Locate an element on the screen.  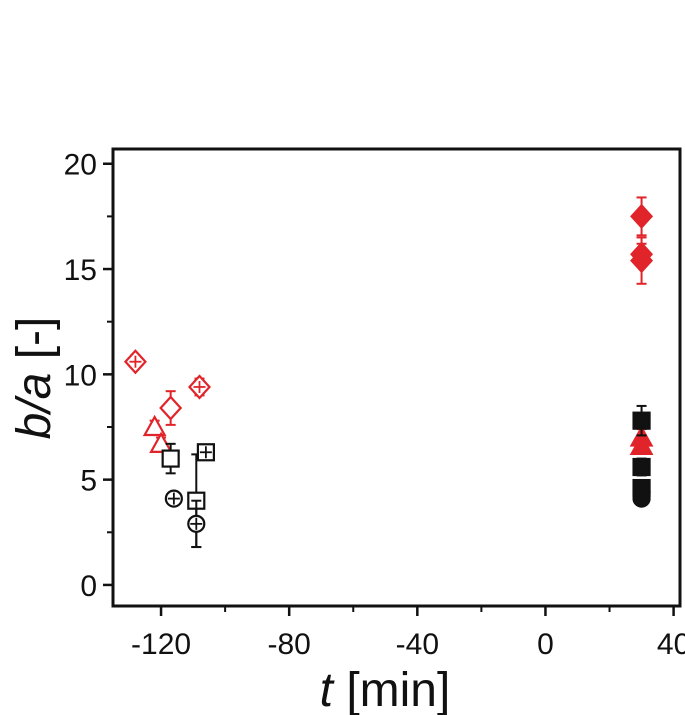
y-tick-label: 10 is located at coordinates (80, 375).